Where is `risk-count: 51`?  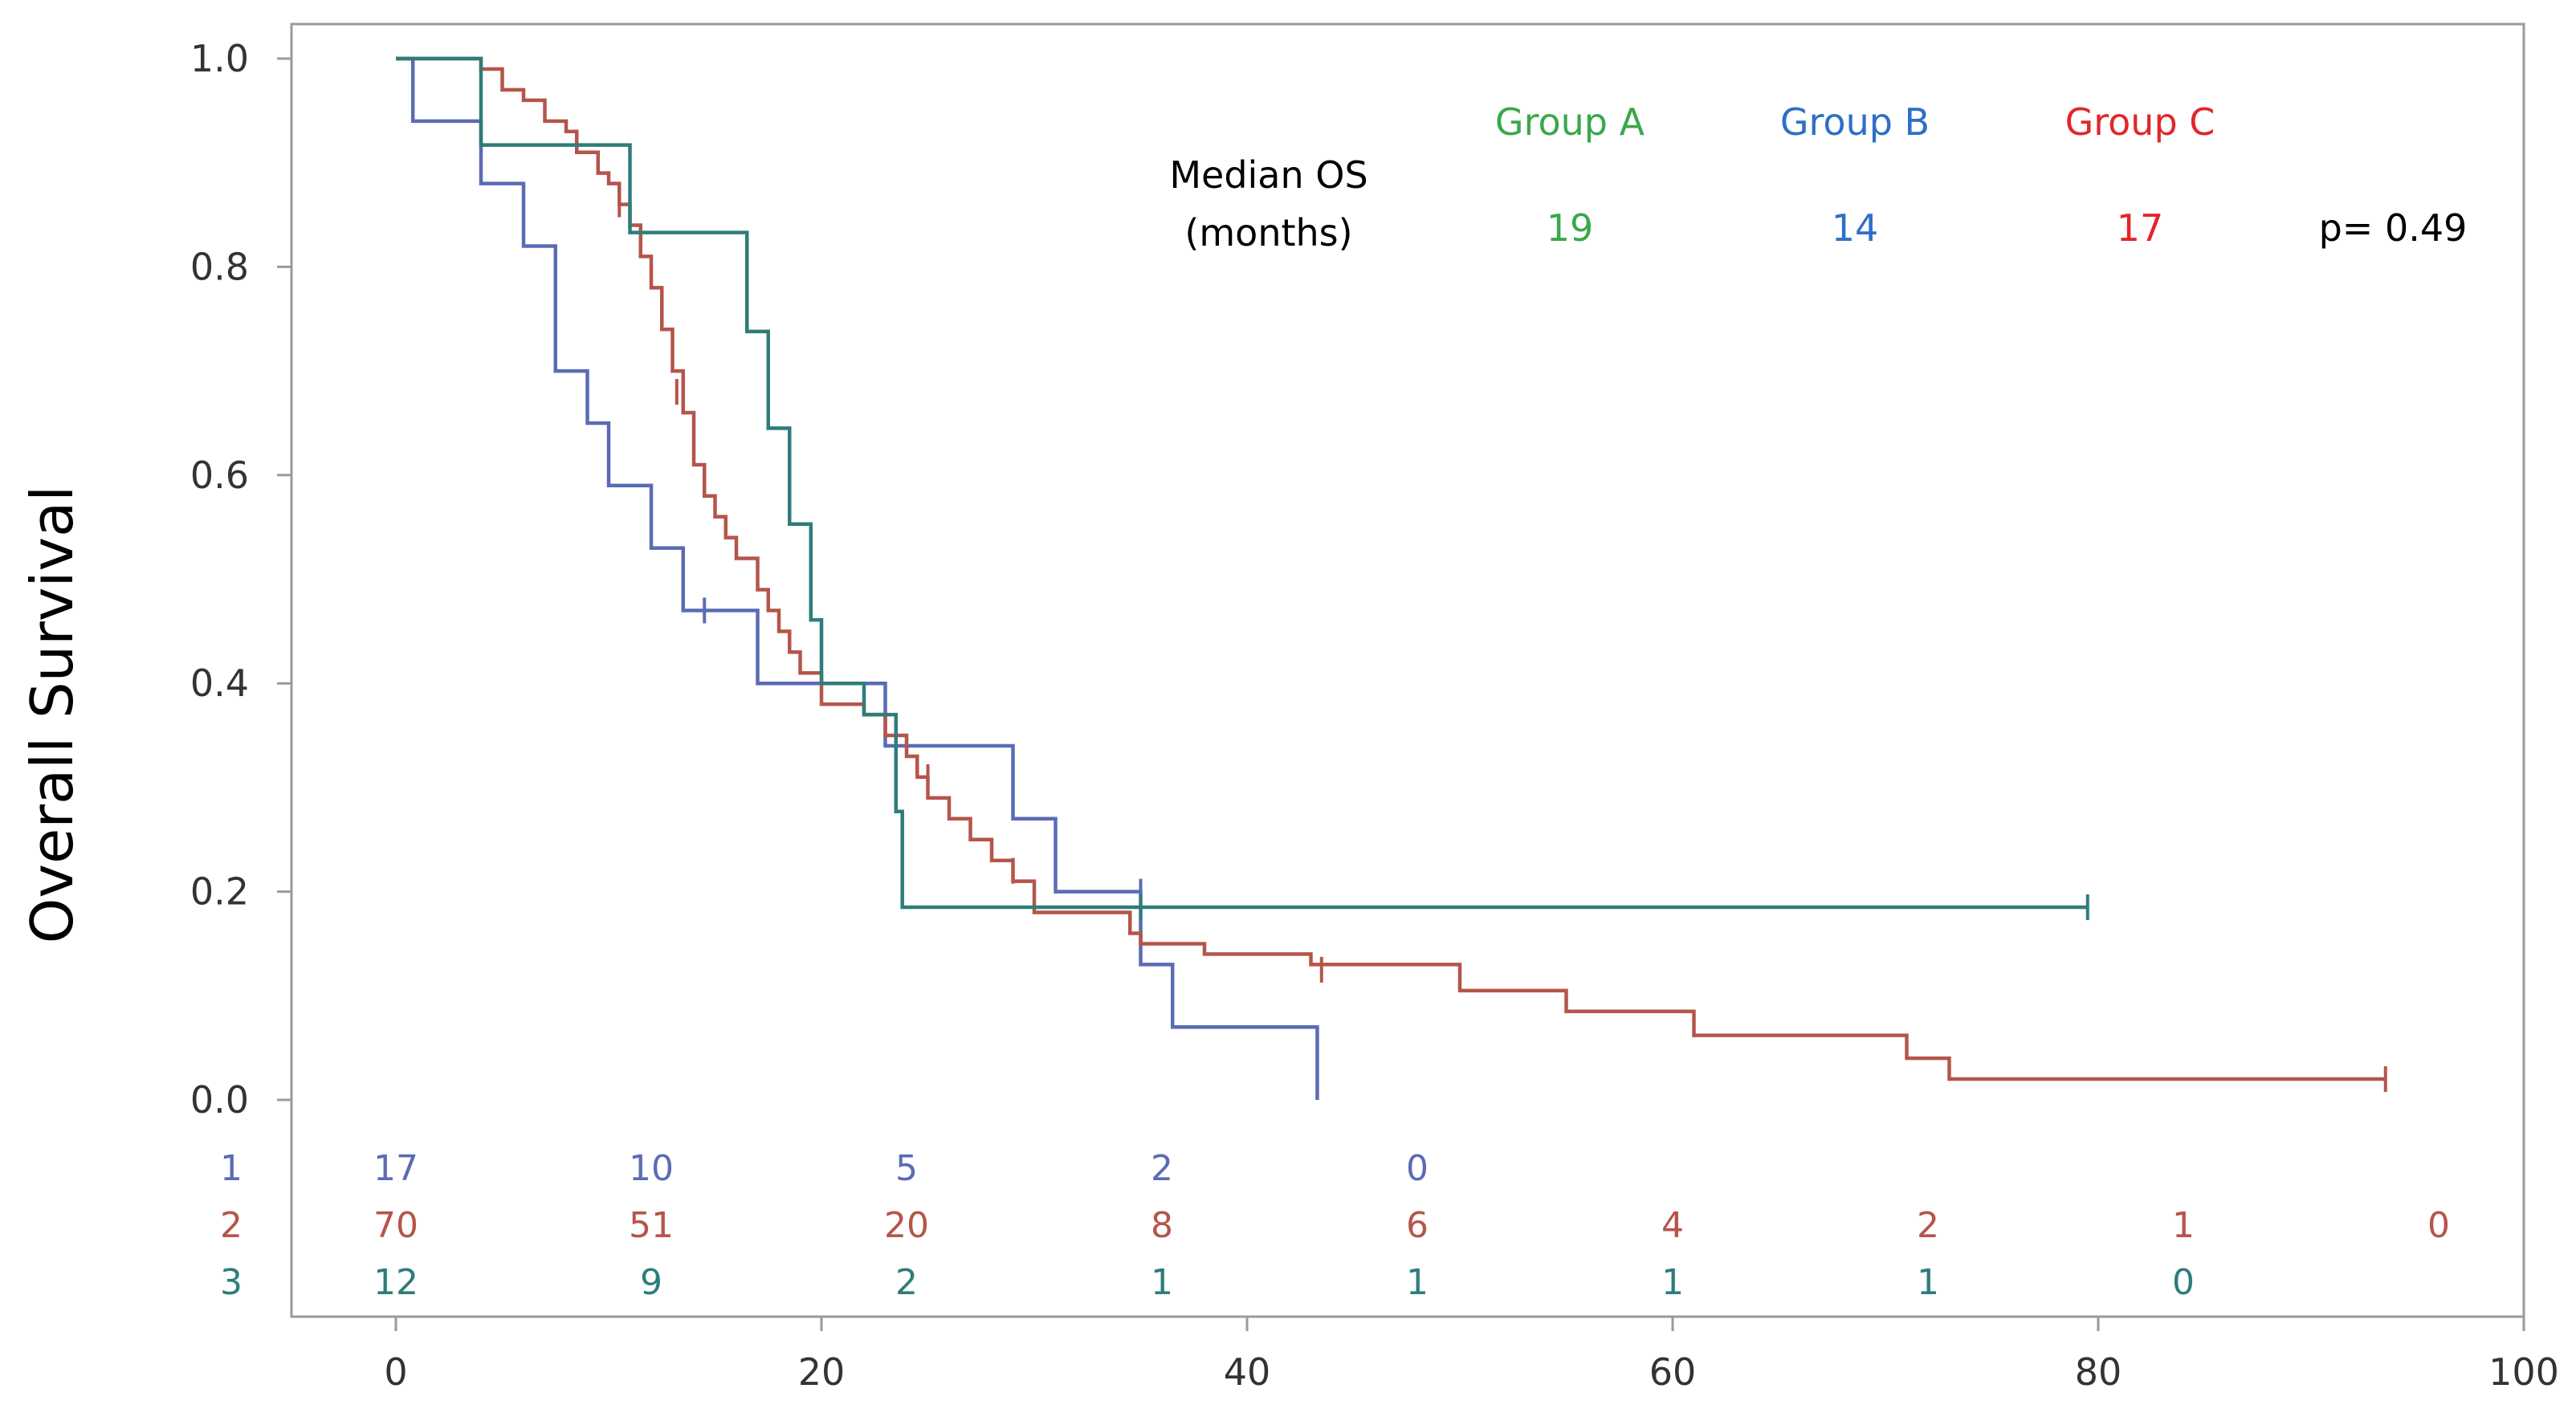 risk-count: 51 is located at coordinates (651, 1226).